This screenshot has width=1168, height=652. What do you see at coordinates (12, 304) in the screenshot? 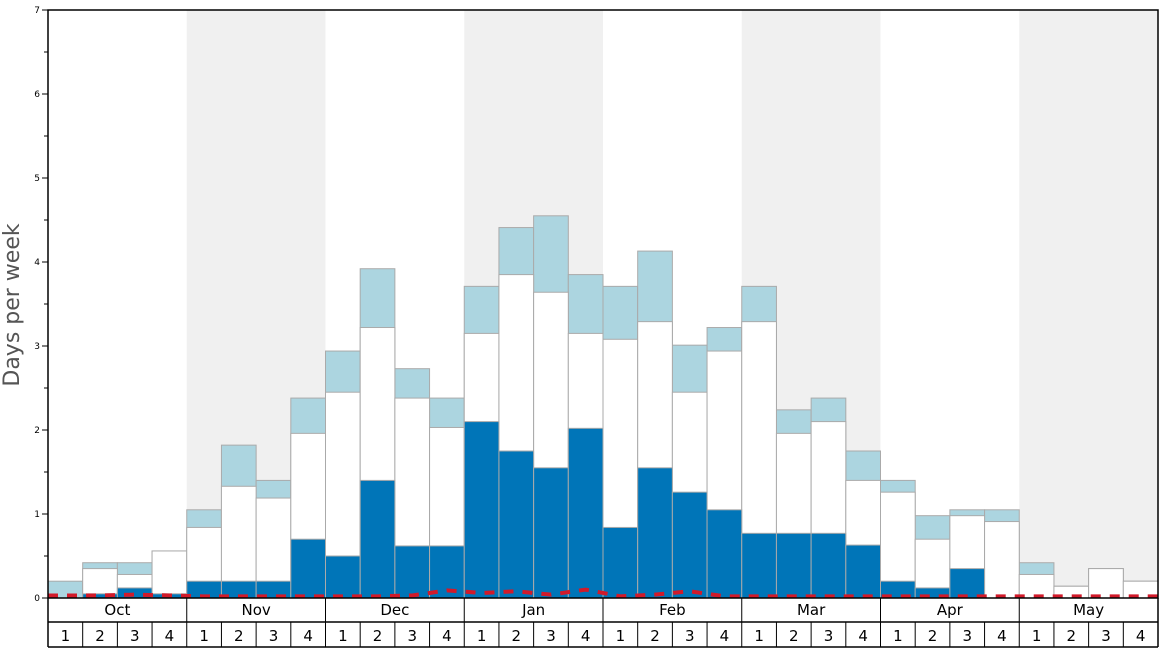
I see `y-axis-label: Days per week` at bounding box center [12, 304].